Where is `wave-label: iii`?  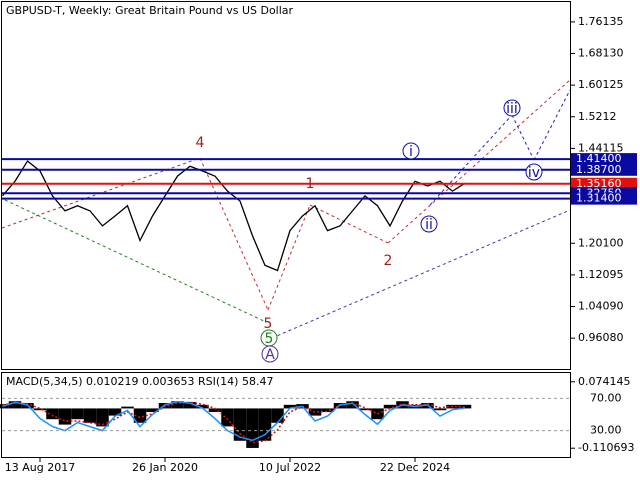
wave-label: iii is located at coordinates (512, 109).